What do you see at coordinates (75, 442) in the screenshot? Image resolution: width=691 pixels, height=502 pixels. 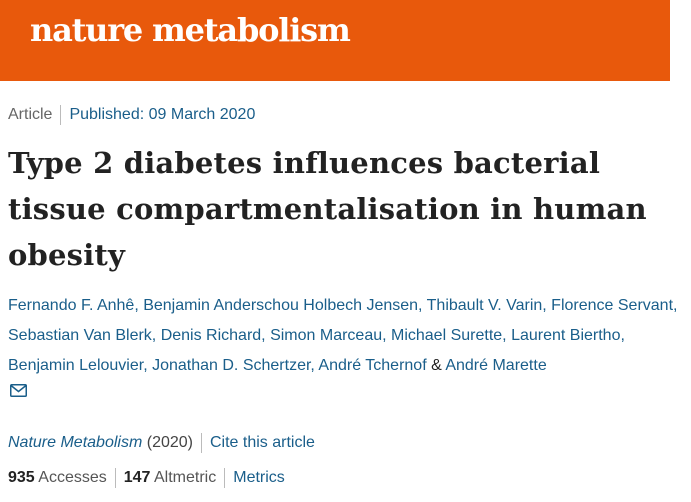 I see `journal-name: Nature Metabolism` at bounding box center [75, 442].